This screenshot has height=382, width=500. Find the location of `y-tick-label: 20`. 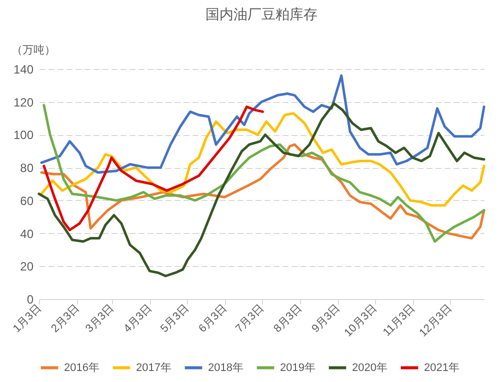

y-tick-label: 20 is located at coordinates (27, 267).